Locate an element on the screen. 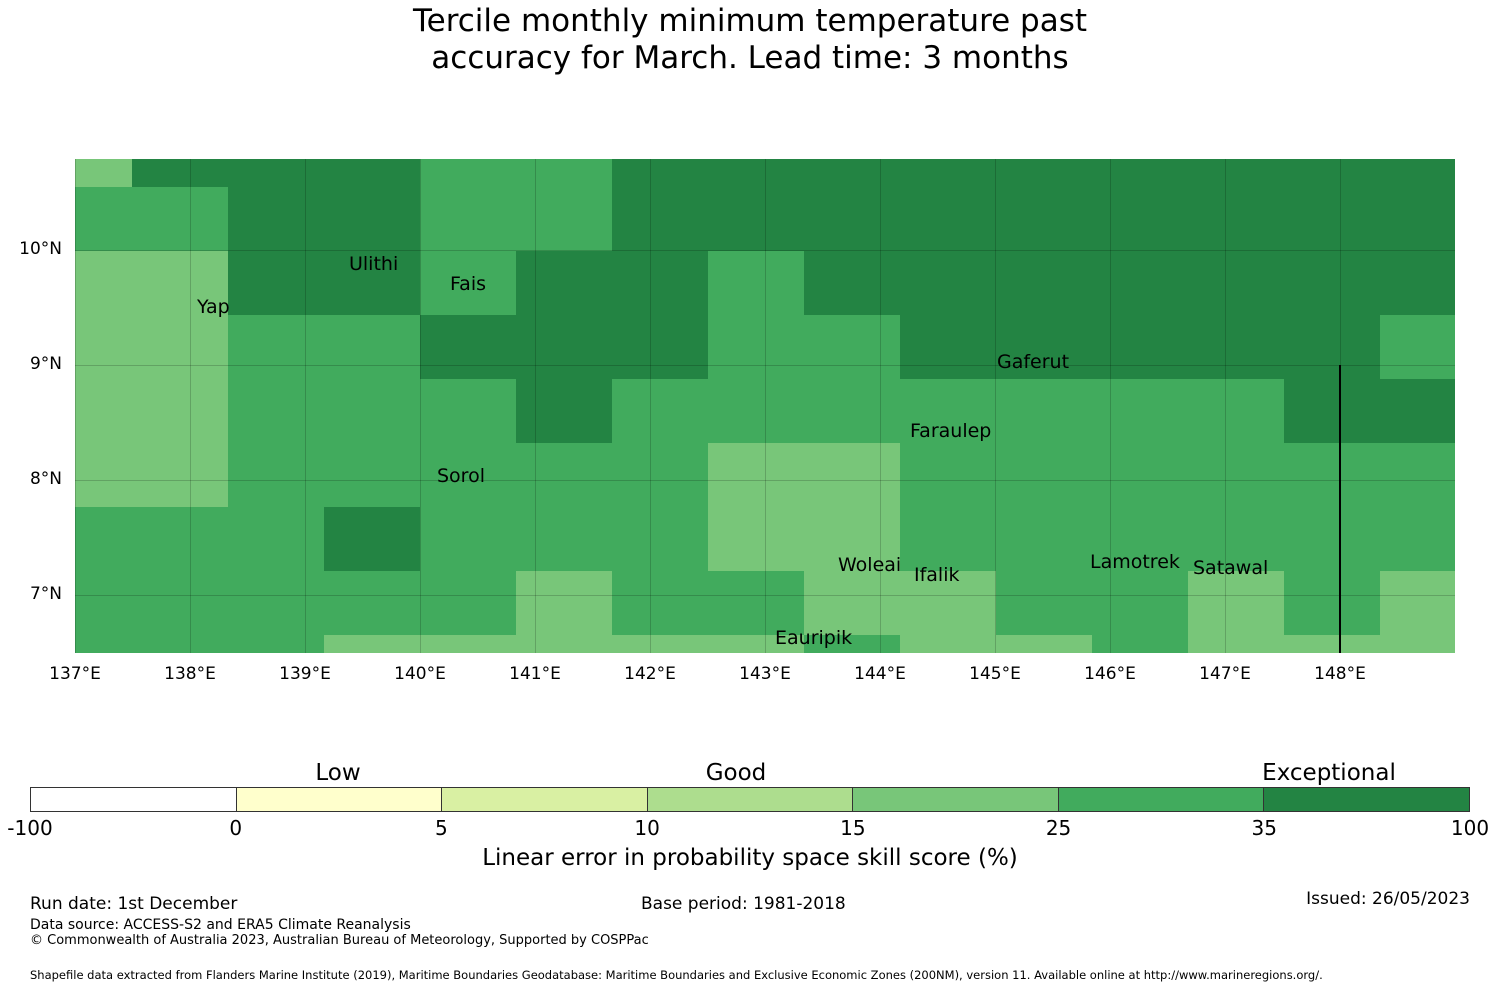 The width and height of the screenshot is (1500, 990). place-label: Woleai is located at coordinates (870, 565).